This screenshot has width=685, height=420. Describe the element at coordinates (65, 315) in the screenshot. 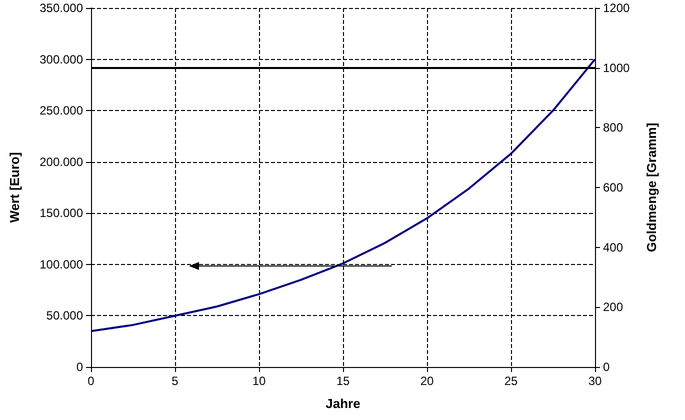

I see `y-tick-label: 50.000` at that location.